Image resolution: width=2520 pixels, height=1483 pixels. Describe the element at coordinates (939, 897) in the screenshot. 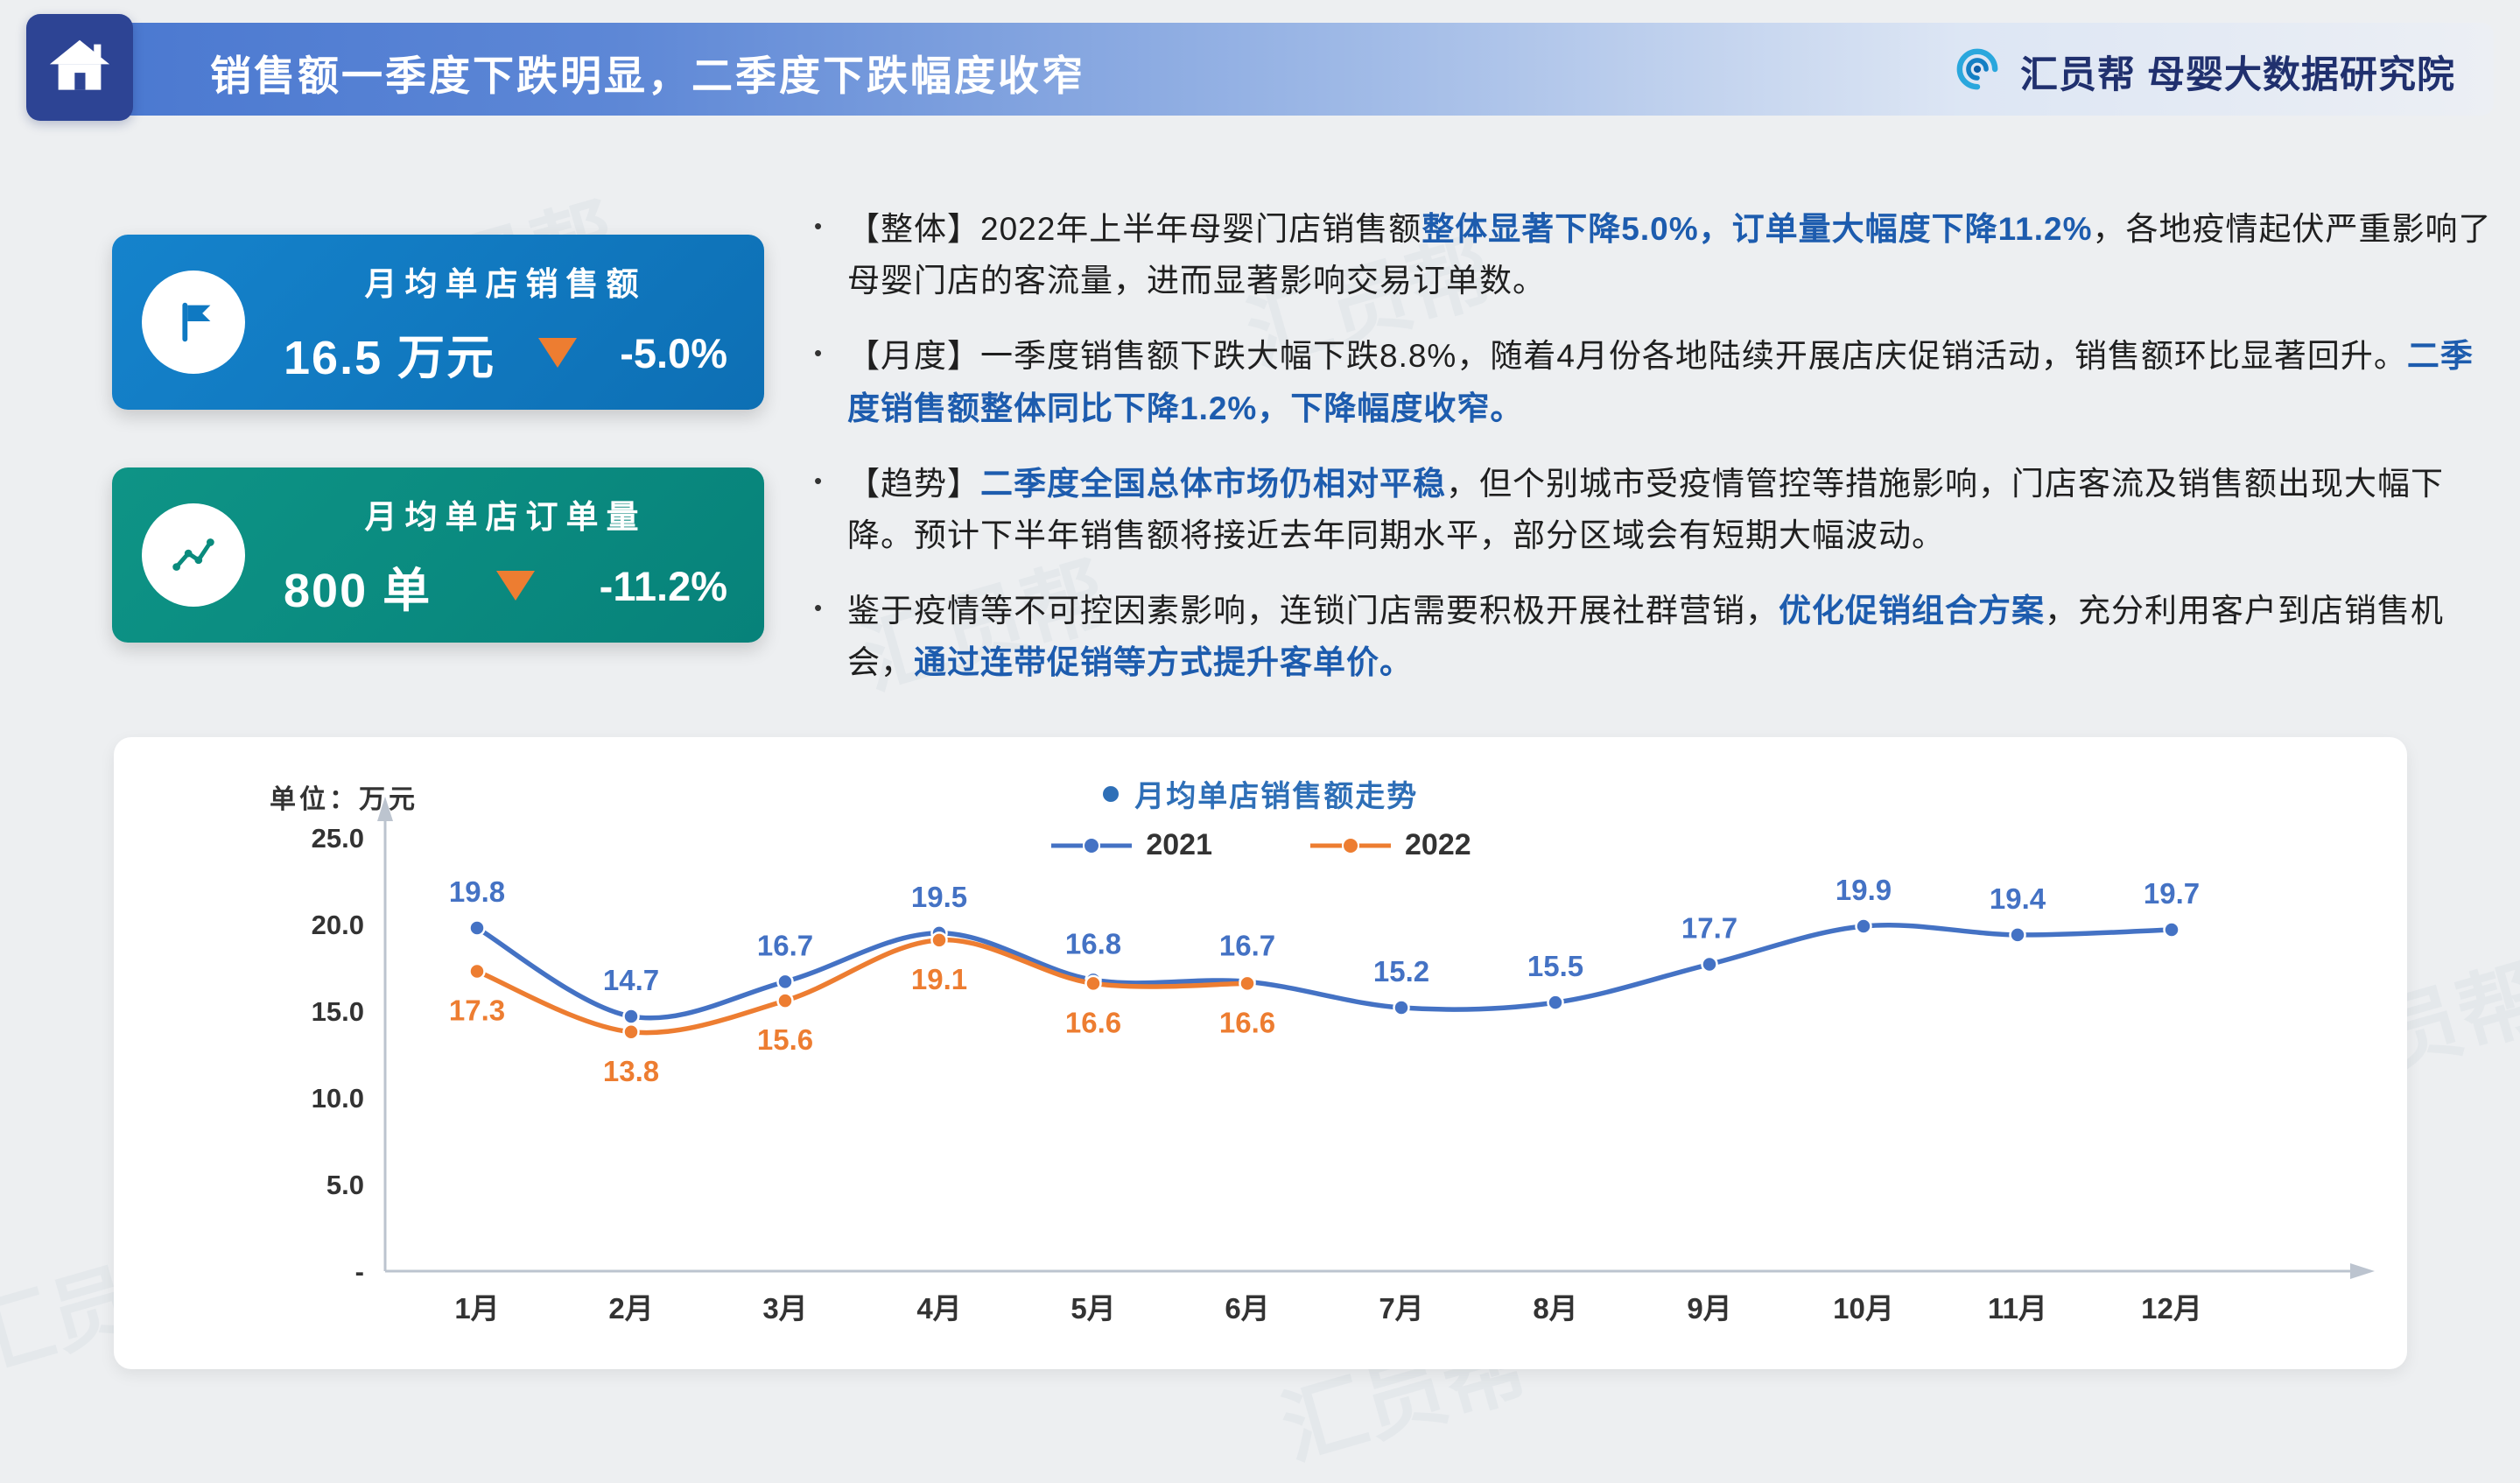

I see `data-label-2021: 19.5` at that location.